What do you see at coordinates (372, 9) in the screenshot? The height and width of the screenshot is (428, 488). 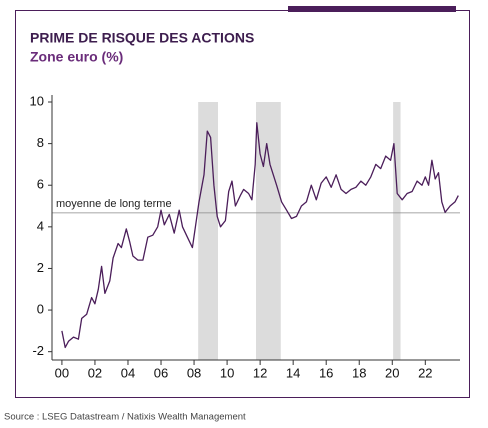 I see `top-bar` at bounding box center [372, 9].